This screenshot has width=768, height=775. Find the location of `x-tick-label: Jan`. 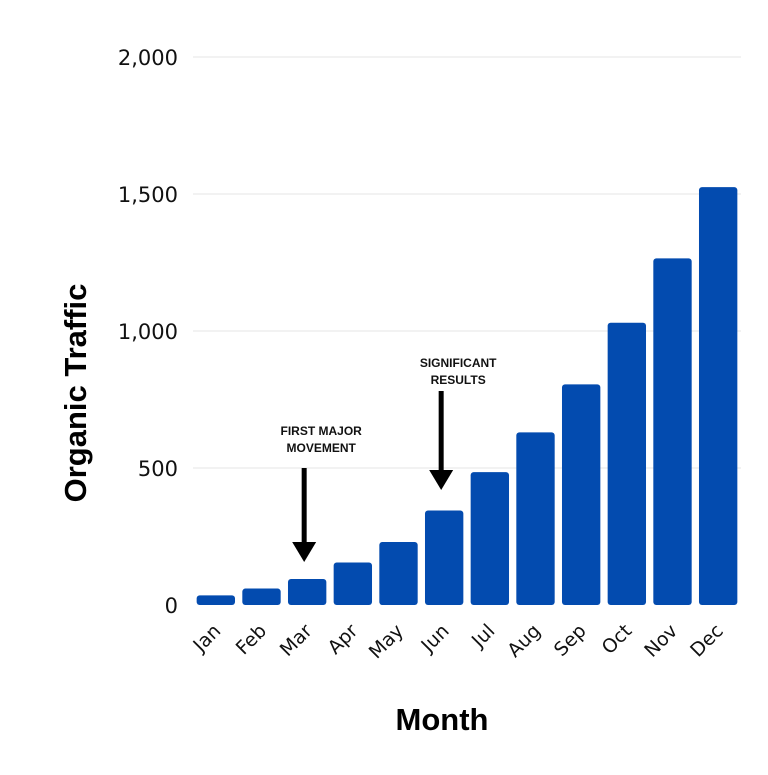

x-tick-label: Jan is located at coordinates (206, 638).